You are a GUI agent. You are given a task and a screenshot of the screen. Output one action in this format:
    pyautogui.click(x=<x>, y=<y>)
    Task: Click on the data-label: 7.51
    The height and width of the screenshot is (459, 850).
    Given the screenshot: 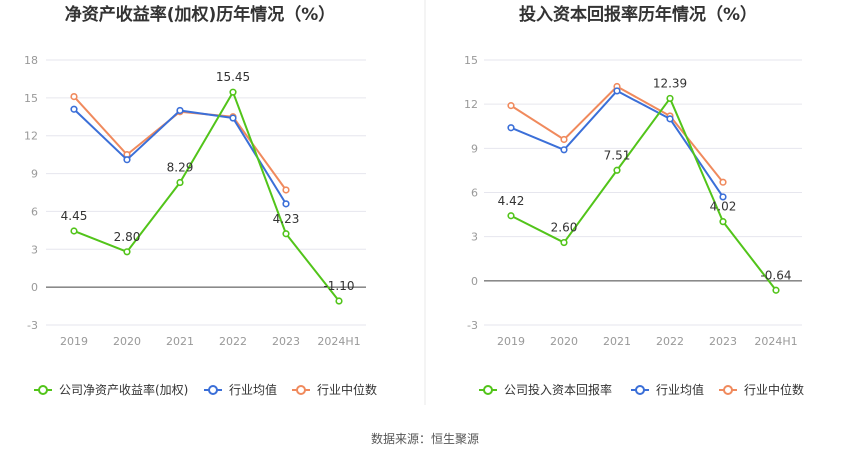 What is the action you would take?
    pyautogui.click(x=617, y=155)
    